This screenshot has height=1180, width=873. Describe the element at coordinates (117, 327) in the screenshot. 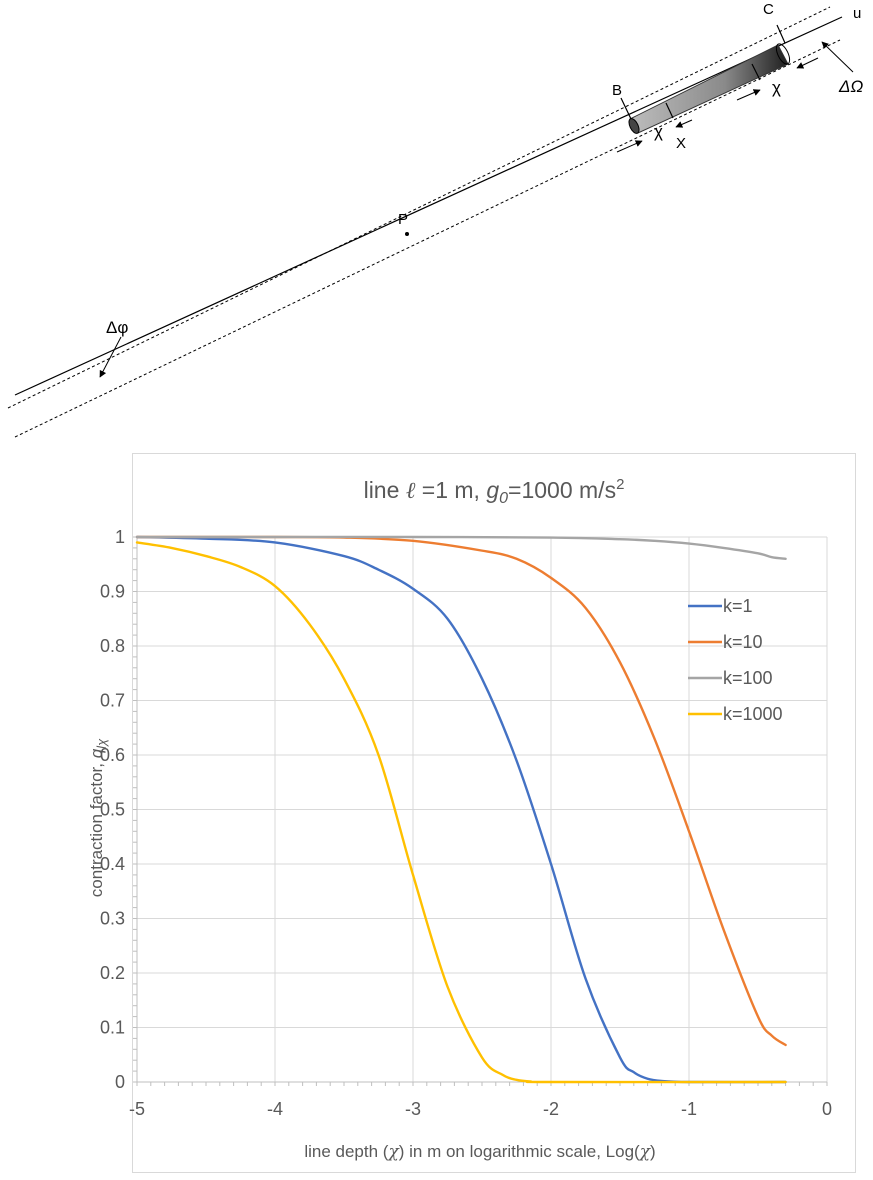

I see `label-delta-phi: Δφ` at that location.